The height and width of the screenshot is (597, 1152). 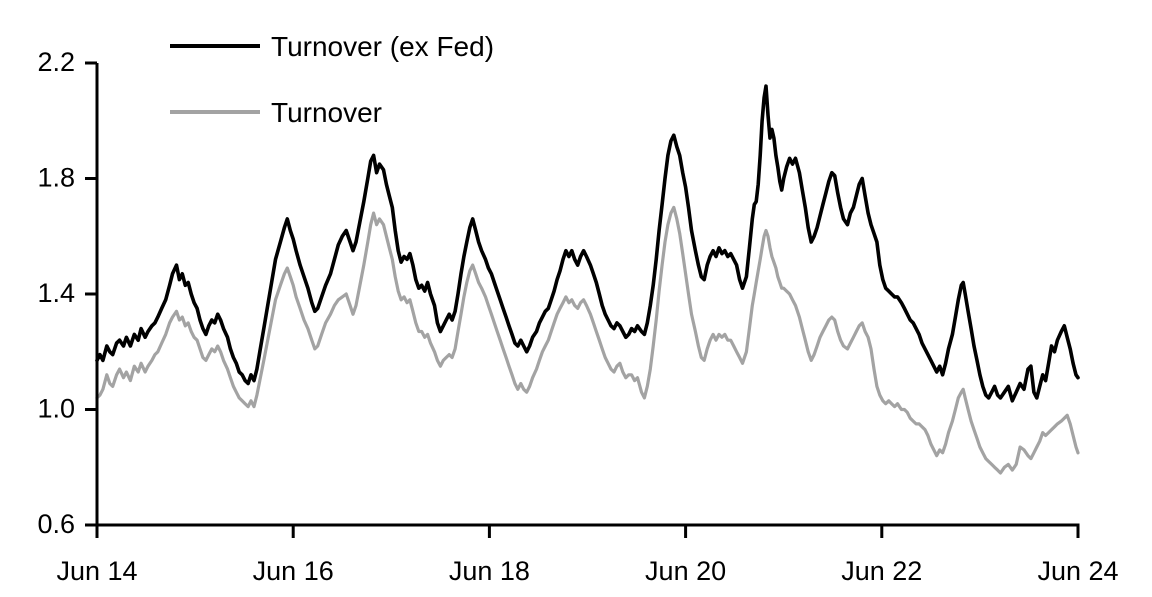 I want to click on x-tick-label: Jun 16, so click(x=293, y=571).